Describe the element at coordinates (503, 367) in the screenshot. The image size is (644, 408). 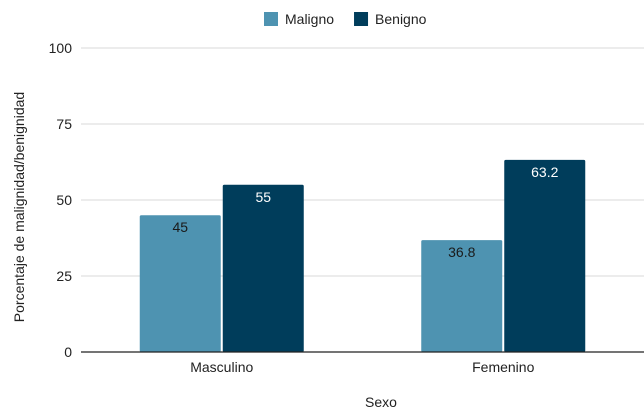
I see `x-tick-label: Femenino` at that location.